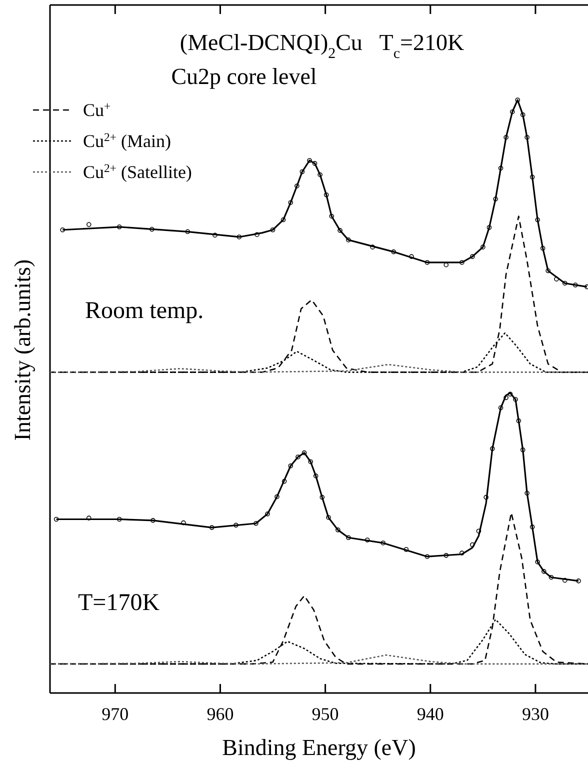  I want to click on chart-title: (MeCl-DCNQI)$_{2}$Cu T$_{c}$=210K, so click(322, 46).